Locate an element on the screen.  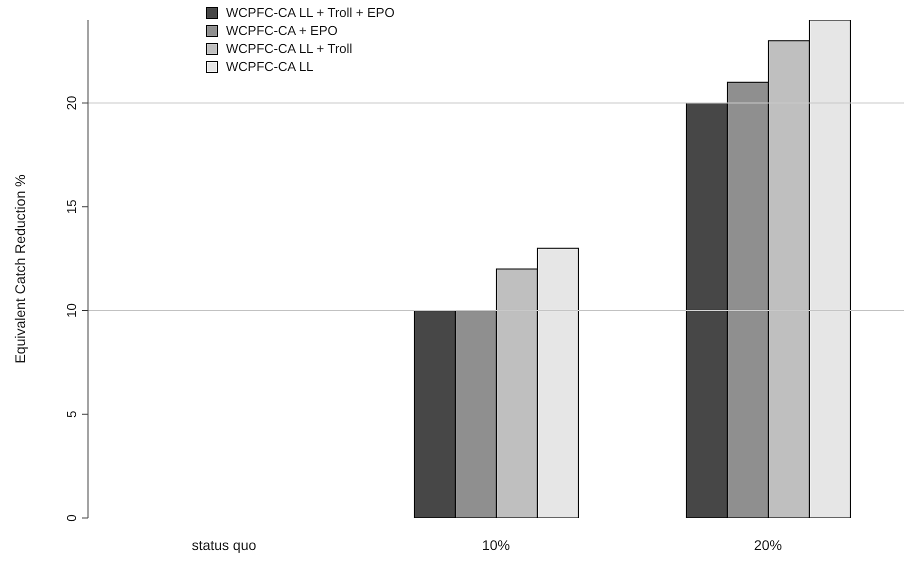
x-tick-label: 10% is located at coordinates (496, 544).